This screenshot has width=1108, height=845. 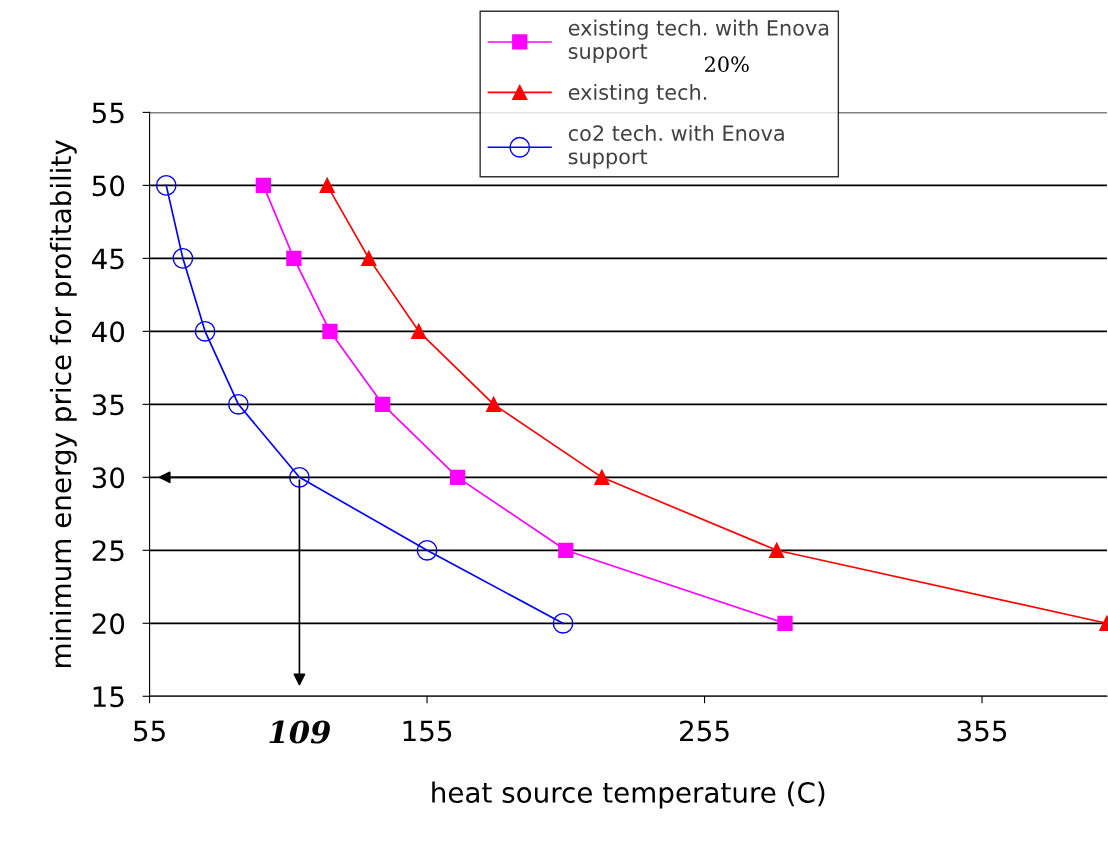 I want to click on y-tick-label: 20, so click(x=108, y=624).